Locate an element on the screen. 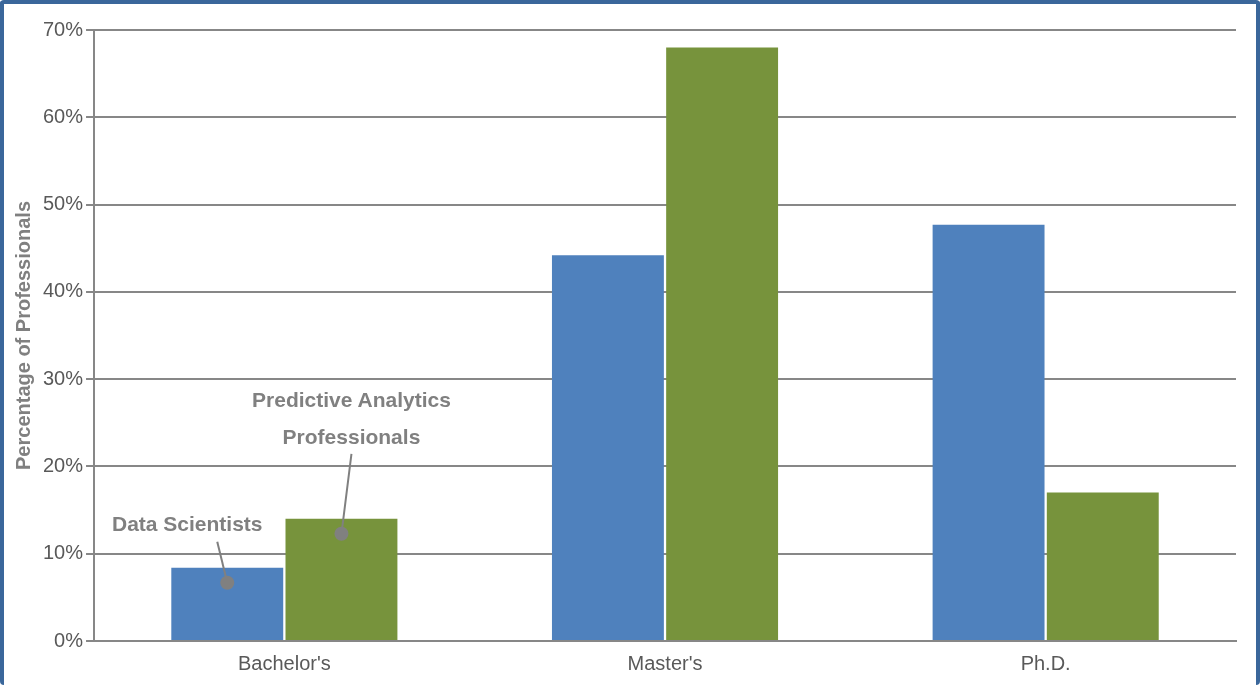  x-tick-label: Ph.D. is located at coordinates (1045, 662).